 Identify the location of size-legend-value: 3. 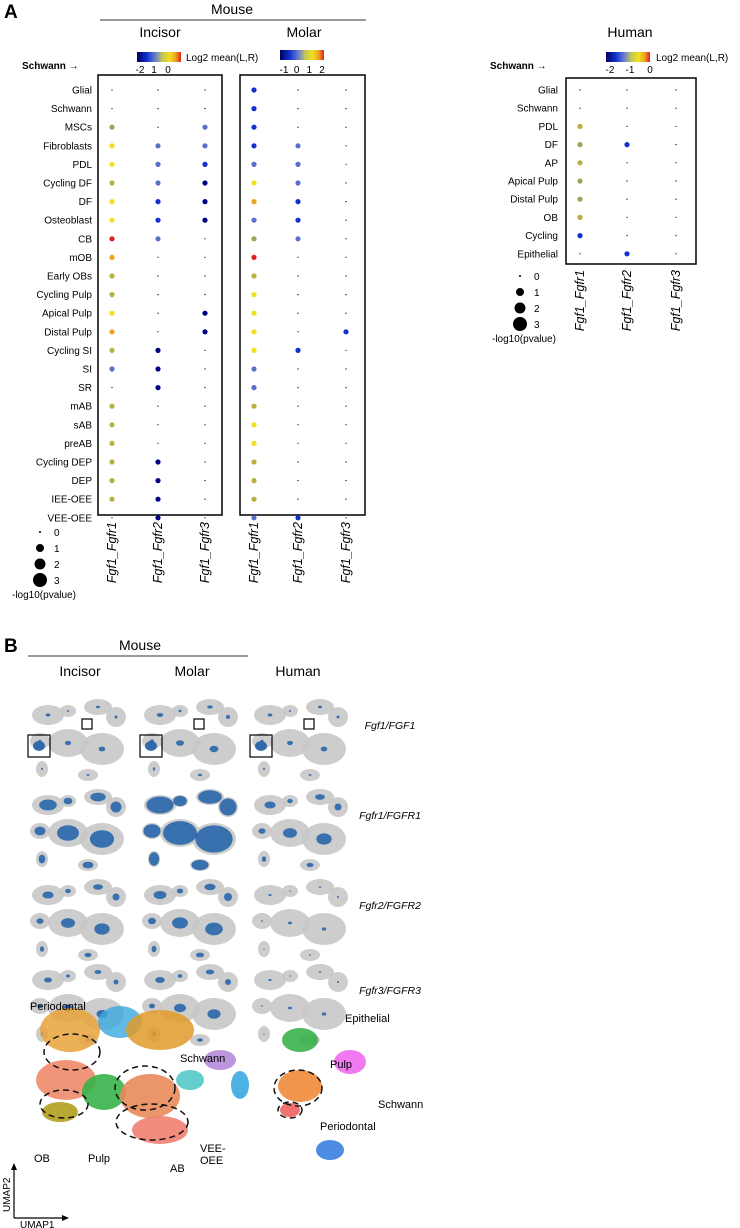
(537, 325).